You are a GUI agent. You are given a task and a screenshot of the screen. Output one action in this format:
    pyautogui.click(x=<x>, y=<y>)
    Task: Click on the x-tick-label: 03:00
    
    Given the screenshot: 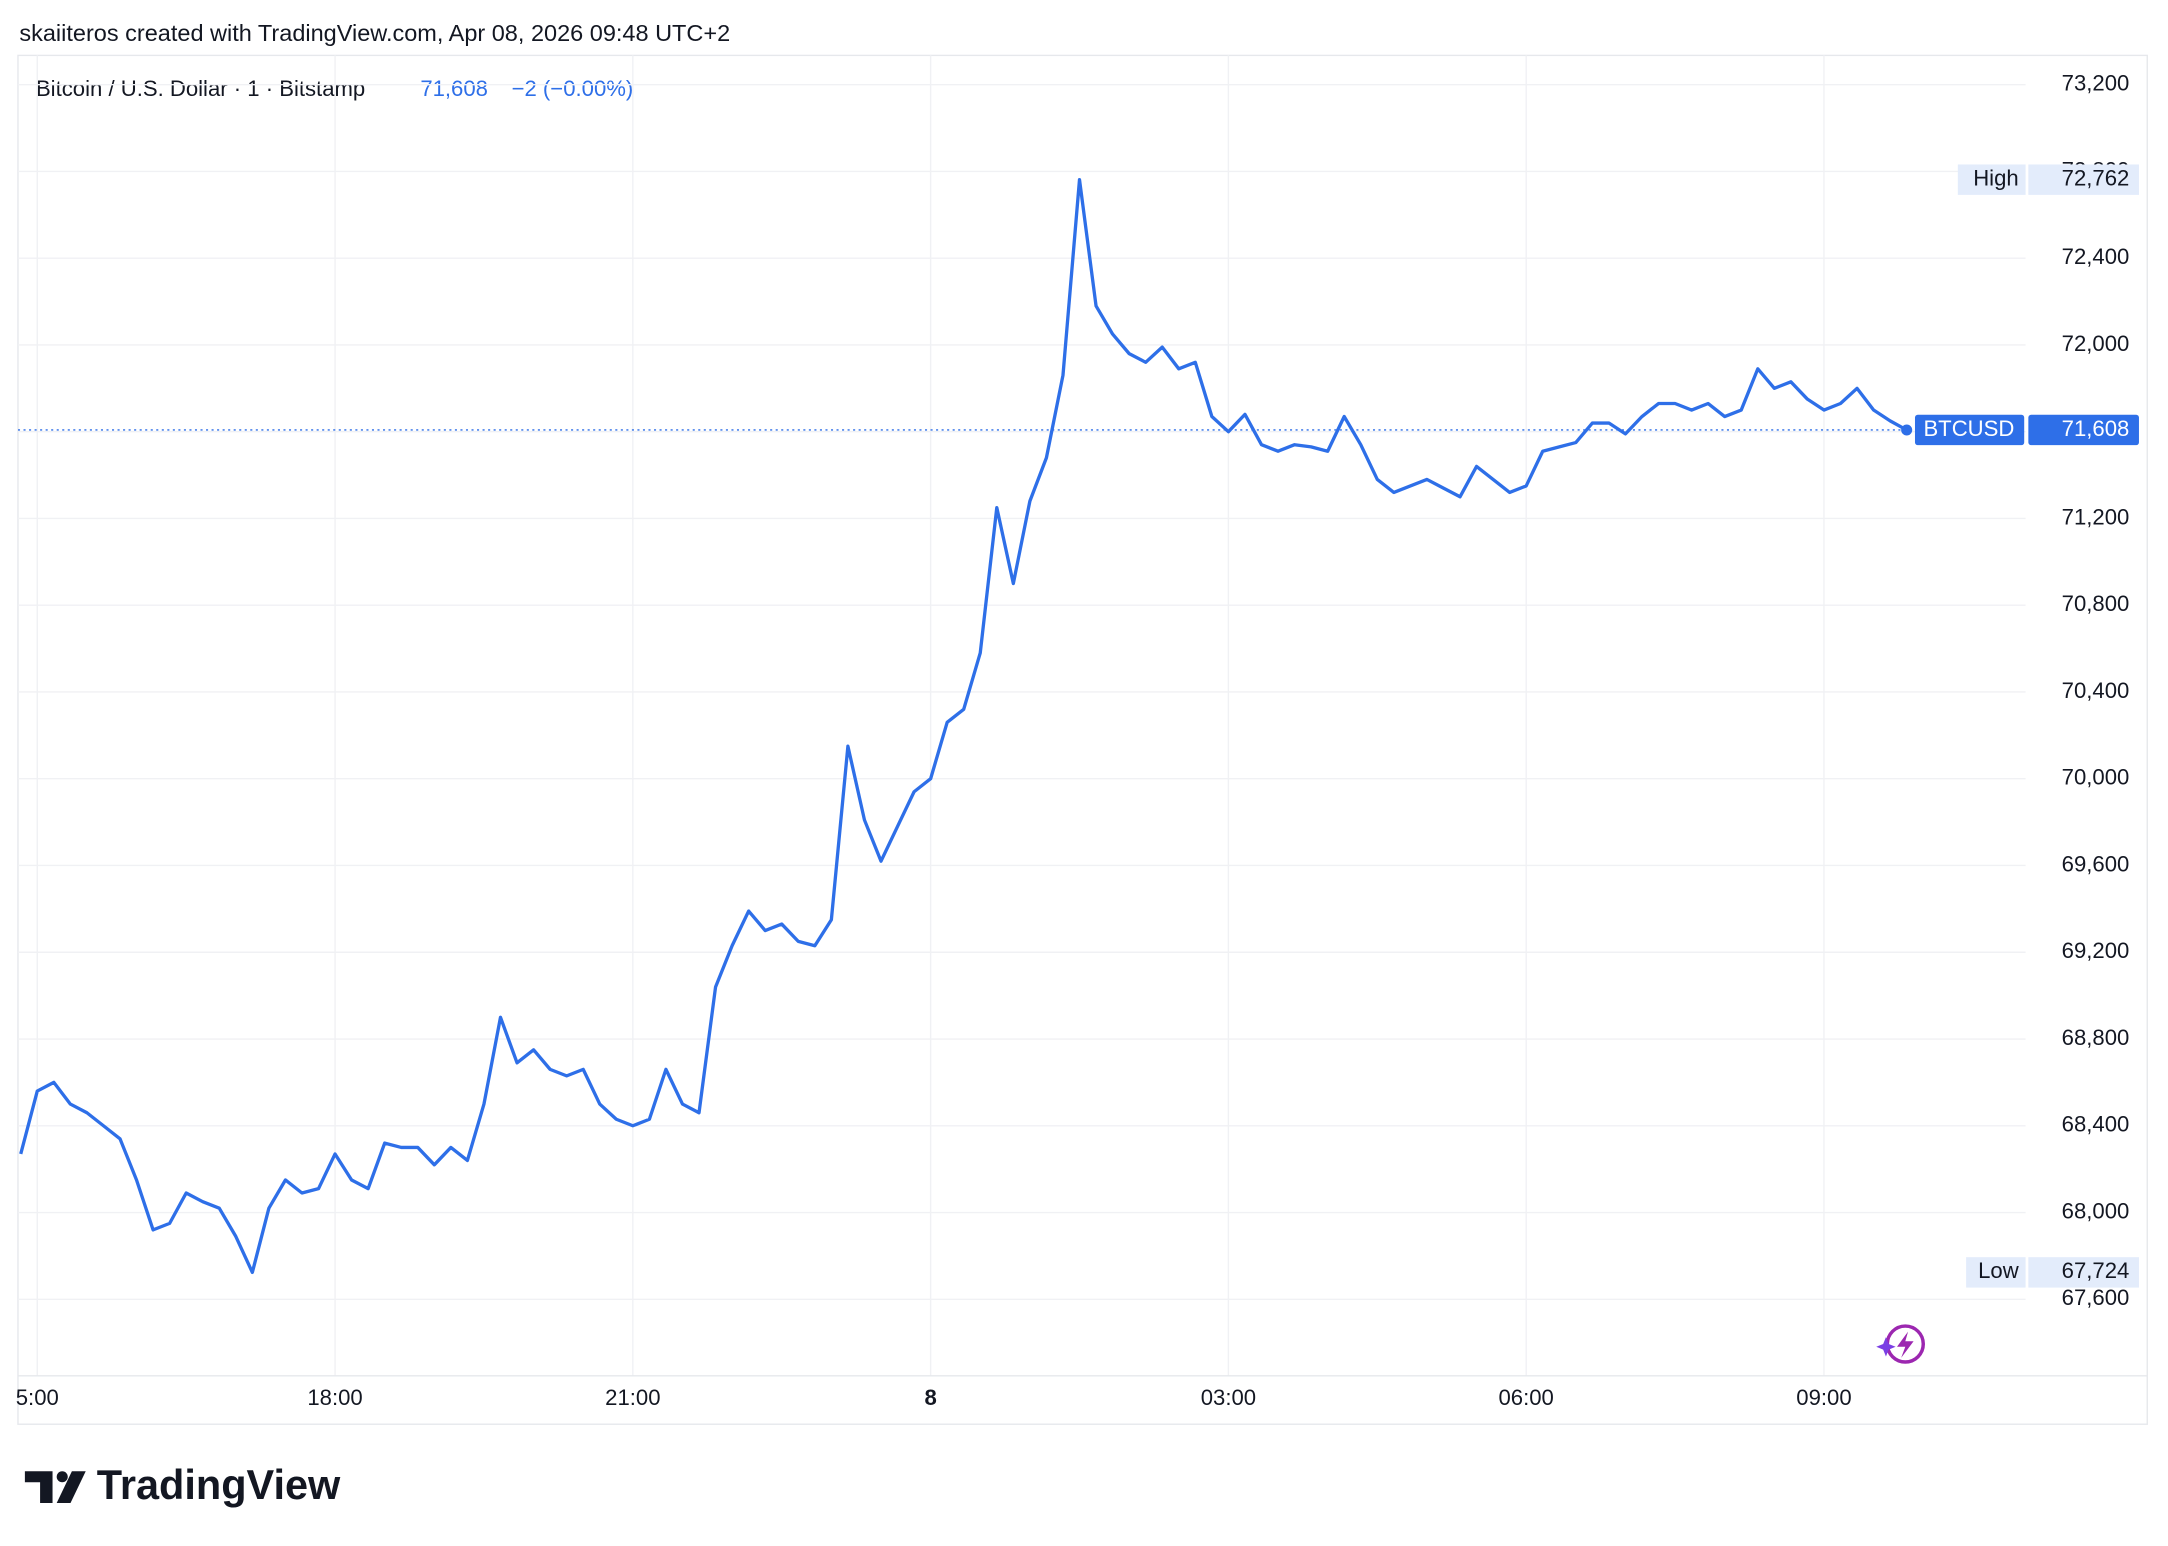 What is the action you would take?
    pyautogui.click(x=1228, y=1397)
    